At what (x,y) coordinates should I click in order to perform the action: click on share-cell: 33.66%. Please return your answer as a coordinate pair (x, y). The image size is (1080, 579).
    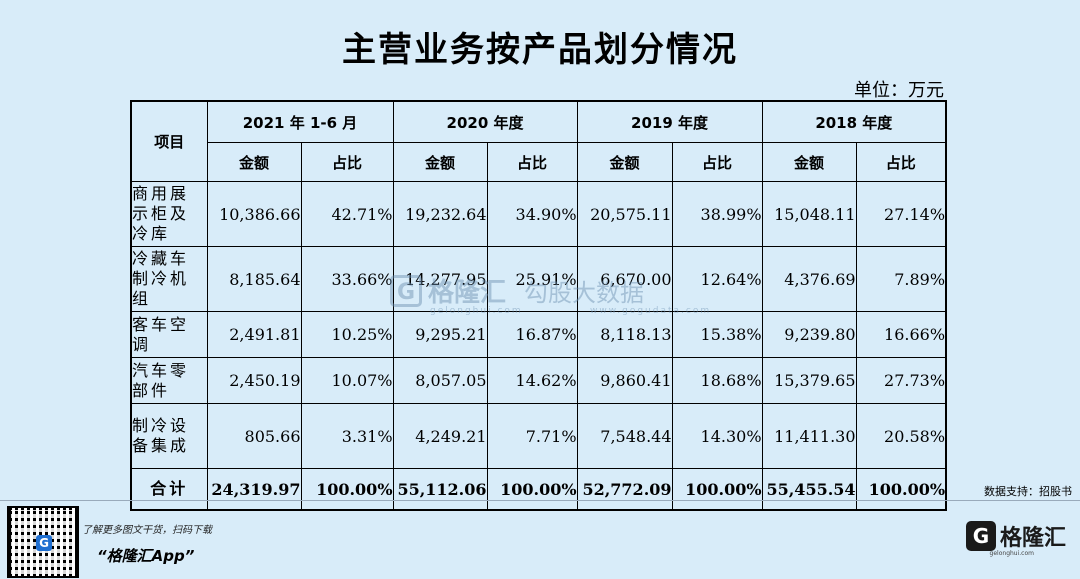
    Looking at the image, I should click on (347, 279).